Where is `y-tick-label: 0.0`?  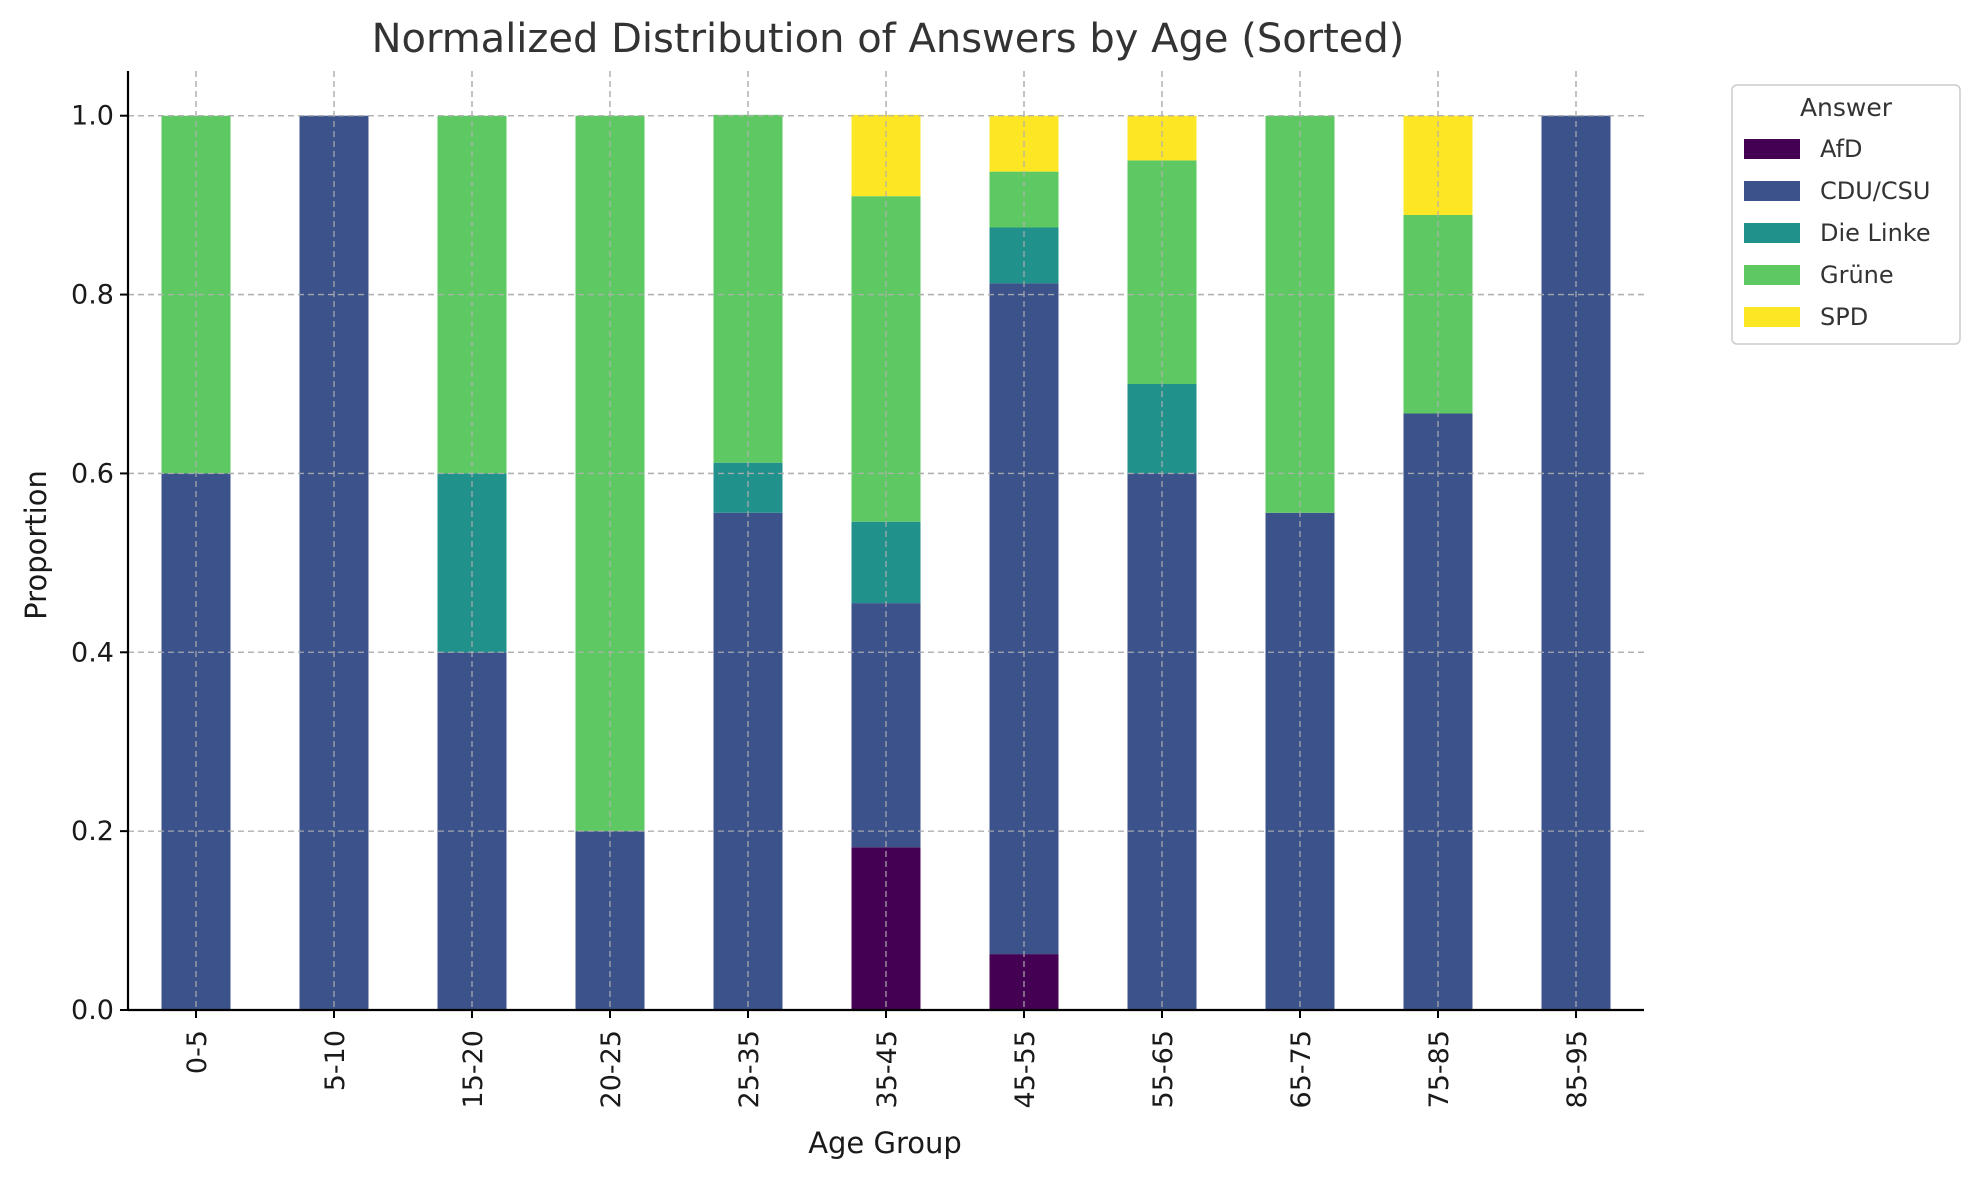
y-tick-label: 0.0 is located at coordinates (92, 1010).